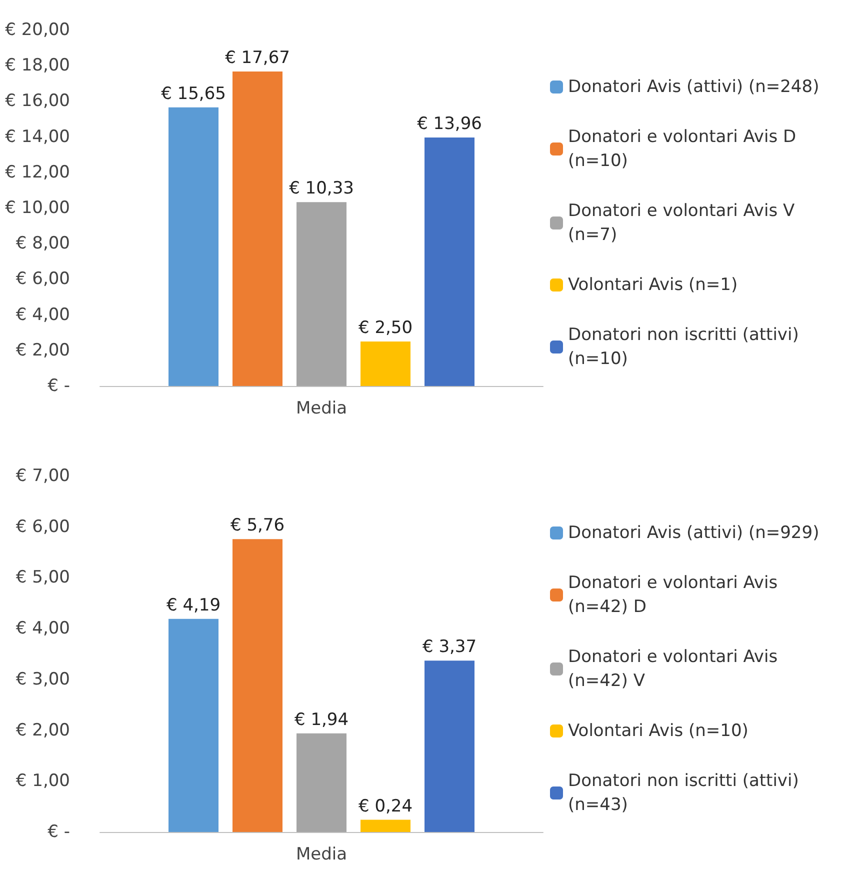 Image resolution: width=843 pixels, height=893 pixels. What do you see at coordinates (37, 136) in the screenshot?
I see `y-tick-label: € 14,00` at bounding box center [37, 136].